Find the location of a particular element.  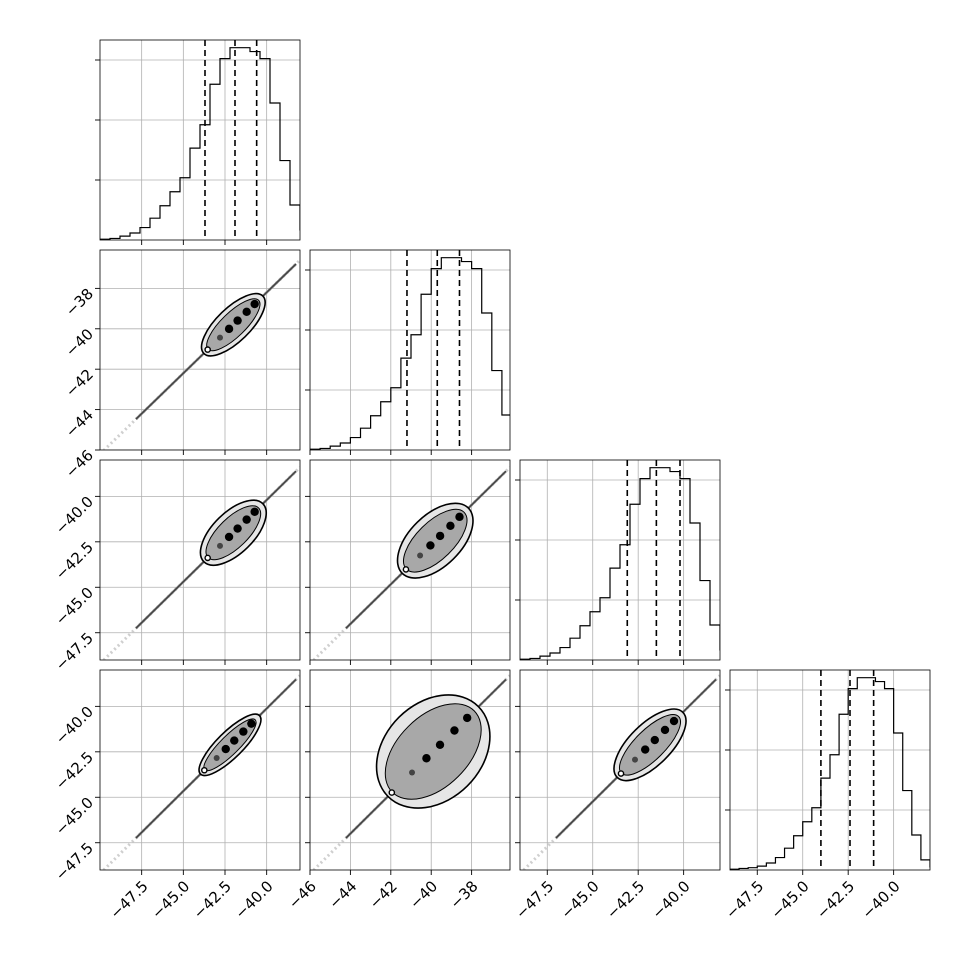

y-tick-label: −40 is located at coordinates (79, 342).